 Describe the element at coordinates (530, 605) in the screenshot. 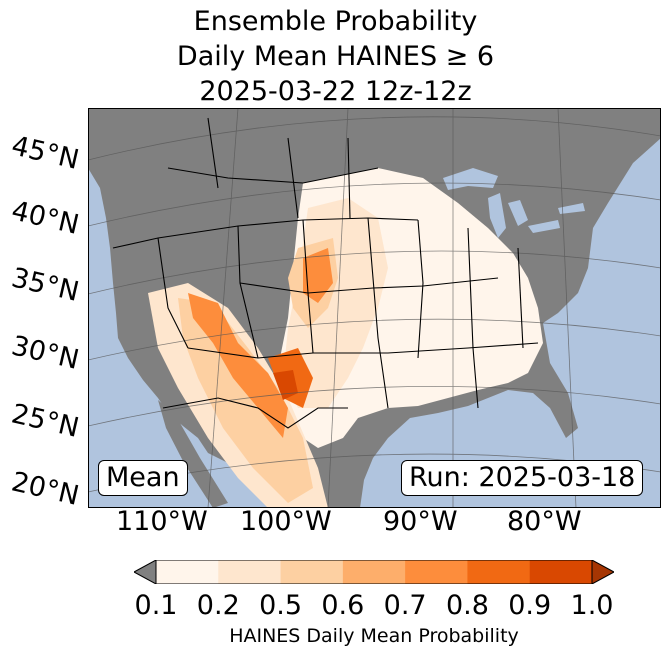

I see `colorbar-tick-label: 0.9` at that location.